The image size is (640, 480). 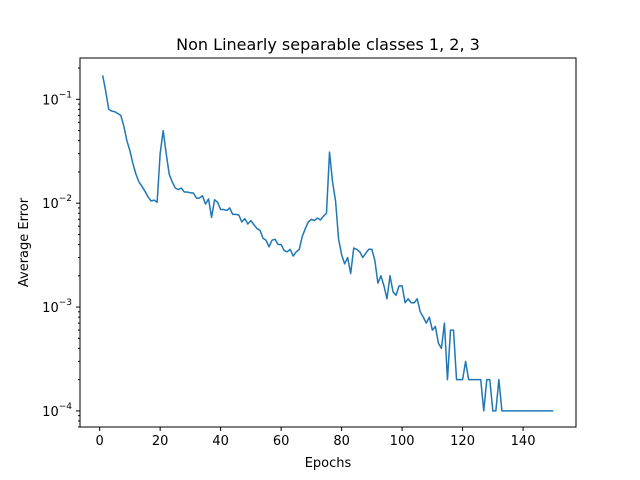 I want to click on x-tick-label: 100, so click(x=402, y=441).